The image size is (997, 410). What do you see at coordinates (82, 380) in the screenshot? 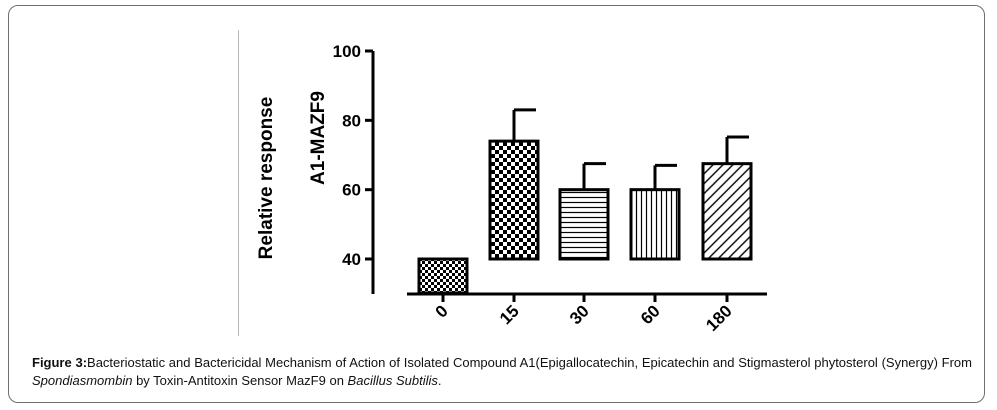
I see `caption-italic-species: Spondiasmombin` at bounding box center [82, 380].